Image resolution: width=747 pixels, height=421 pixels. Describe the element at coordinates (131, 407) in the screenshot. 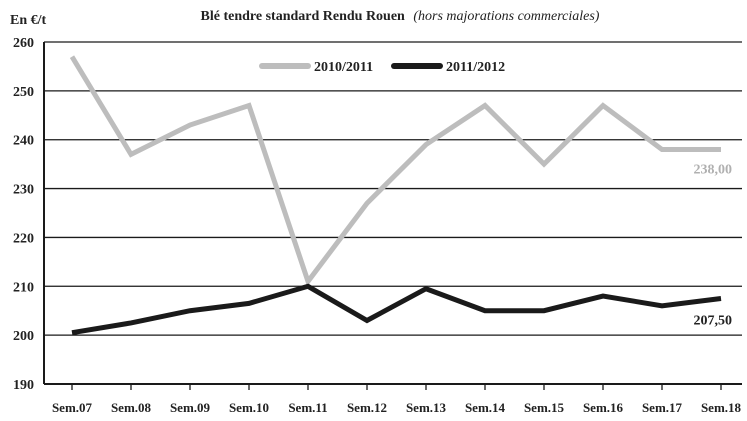

I see `x-tick-label: Sem.08` at that location.